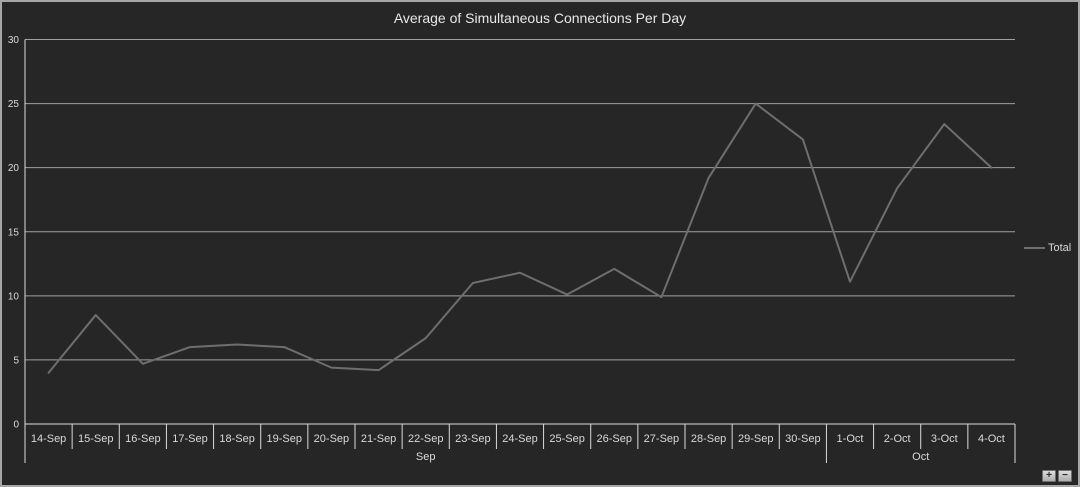 The image size is (1080, 487). I want to click on y-axis-tick-label: 15, so click(14, 232).